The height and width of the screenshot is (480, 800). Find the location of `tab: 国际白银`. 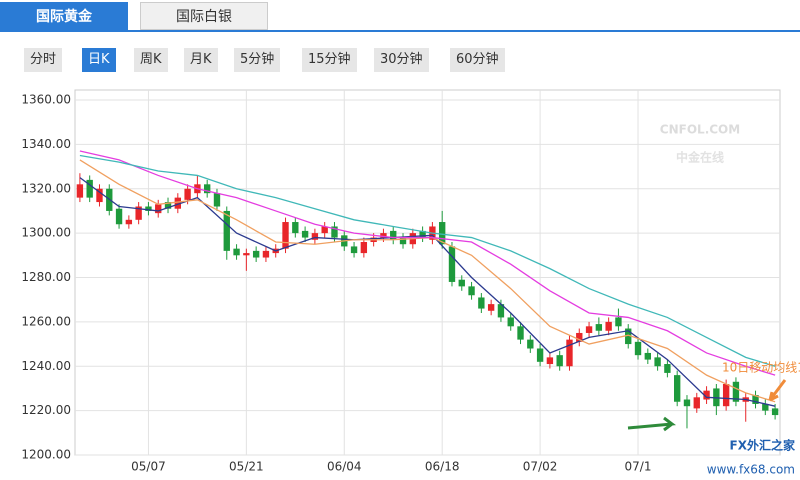

tab: 国际白银 is located at coordinates (204, 16).